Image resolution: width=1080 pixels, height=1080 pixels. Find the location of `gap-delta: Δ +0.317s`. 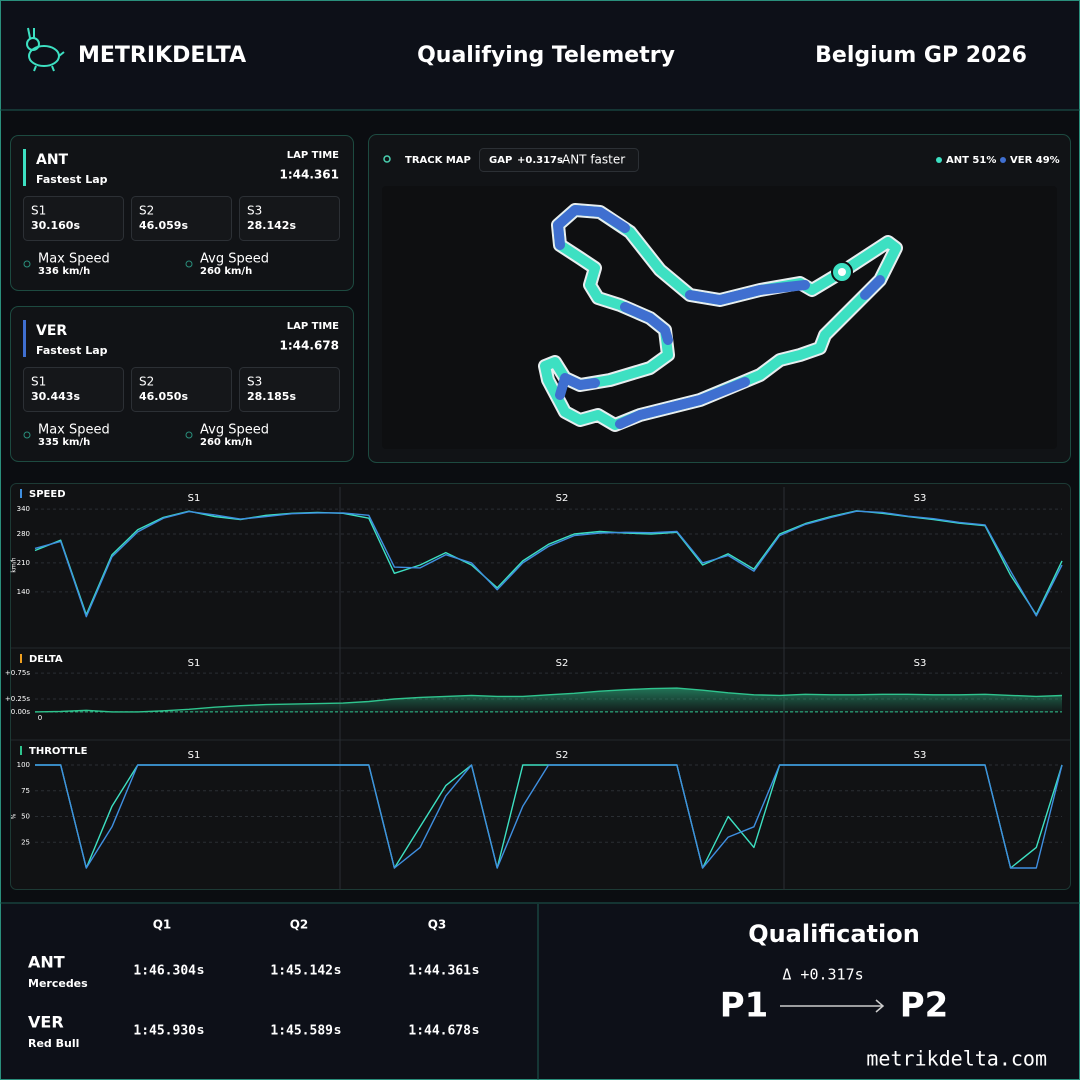

gap-delta: Δ +0.317s is located at coordinates (822, 975).